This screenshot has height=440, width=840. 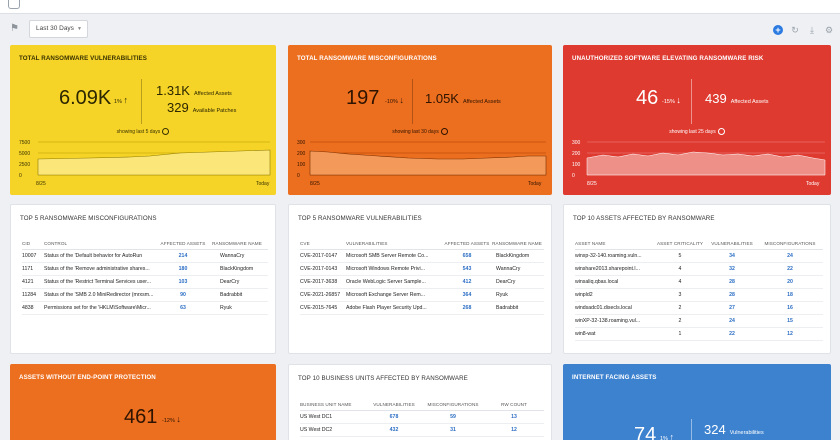 What do you see at coordinates (14, 4) in the screenshot?
I see `monitor-icon` at bounding box center [14, 4].